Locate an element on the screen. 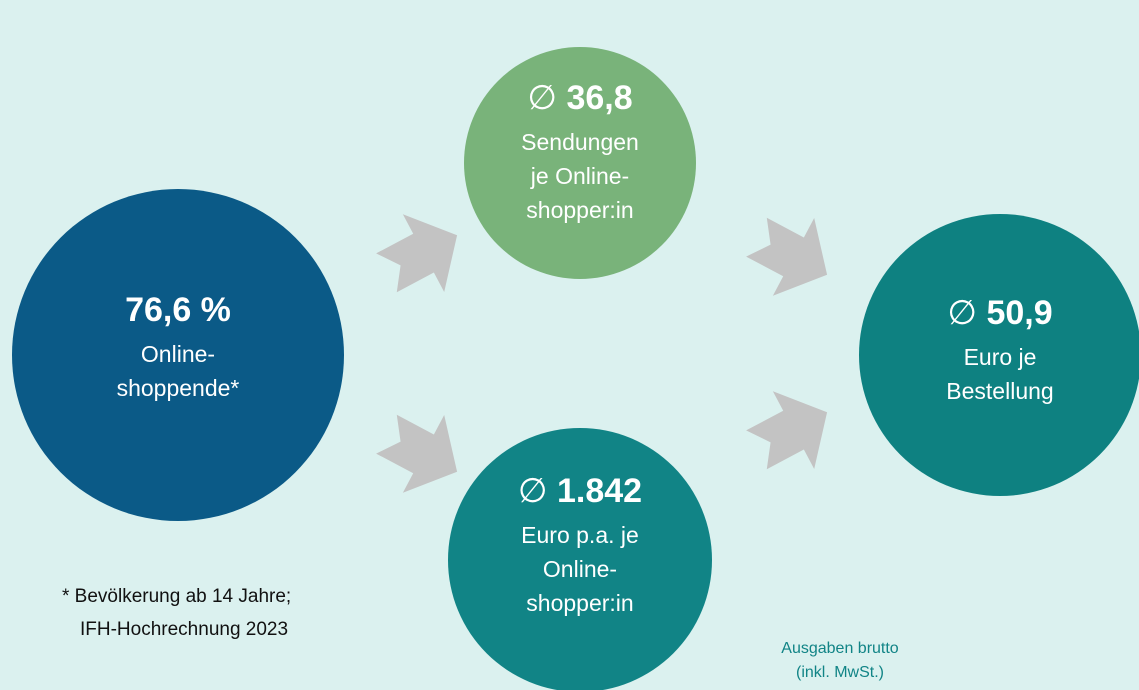  node-label: je Online- is located at coordinates (579, 176).